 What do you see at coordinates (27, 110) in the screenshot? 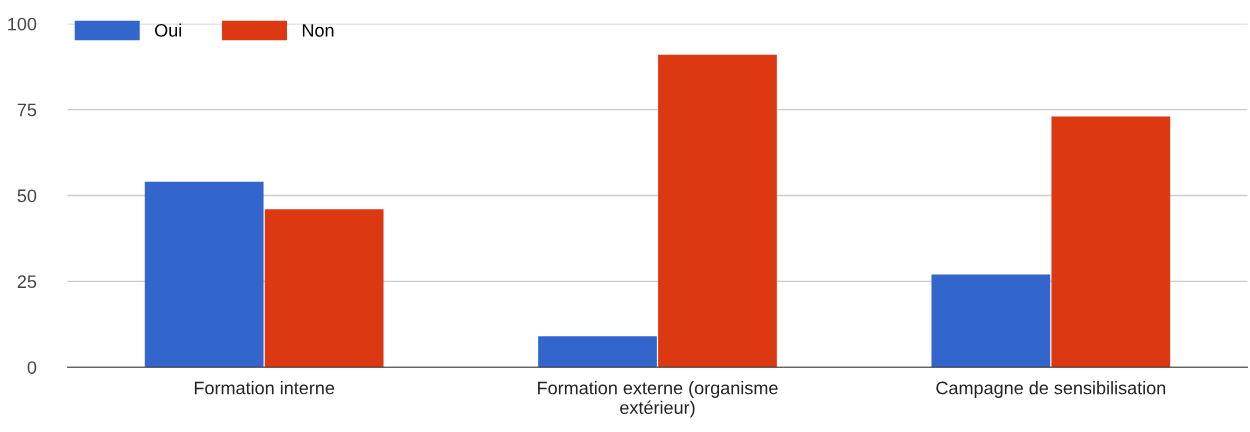
I see `y-tick-label: 75` at bounding box center [27, 110].